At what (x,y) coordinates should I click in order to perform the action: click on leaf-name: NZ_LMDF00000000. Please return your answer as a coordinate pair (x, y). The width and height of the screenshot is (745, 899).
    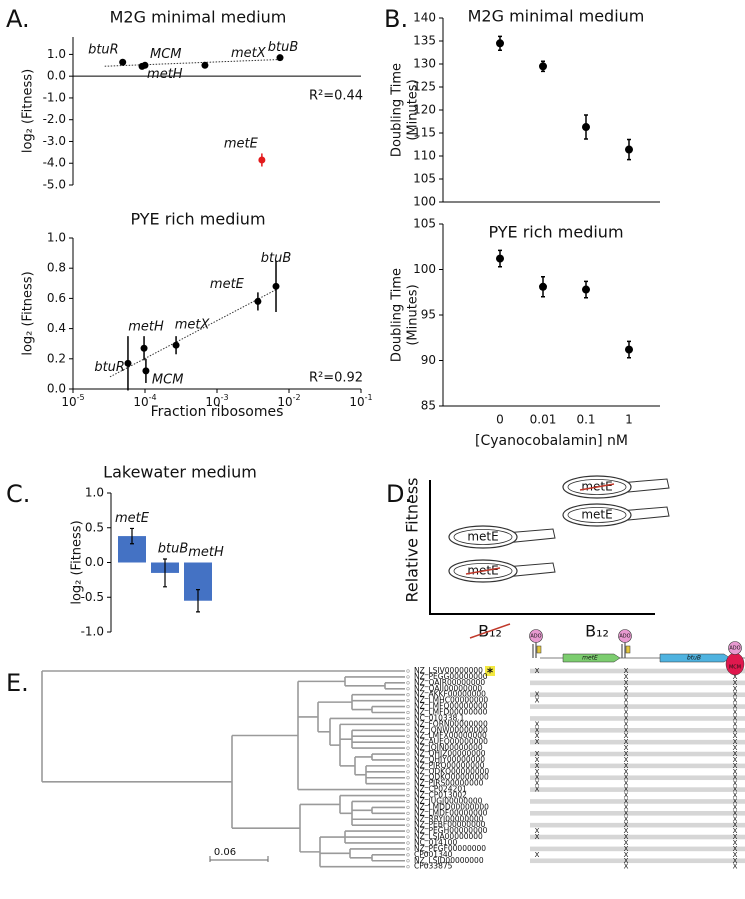
    Looking at the image, I should click on (451, 812).